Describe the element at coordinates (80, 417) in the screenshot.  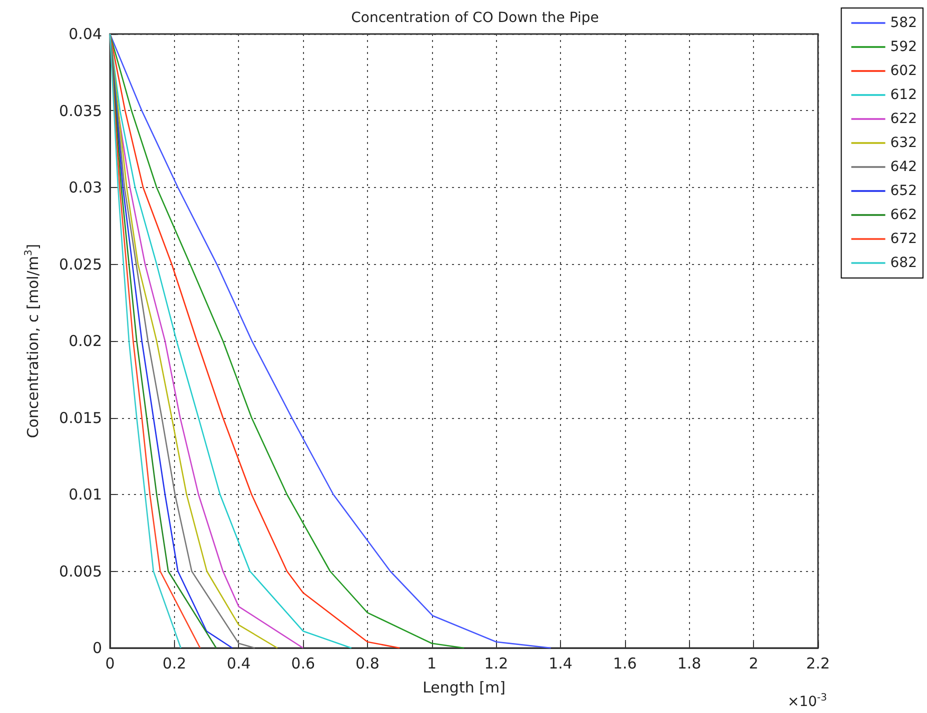
I see `y-tick-label: 0.015` at that location.